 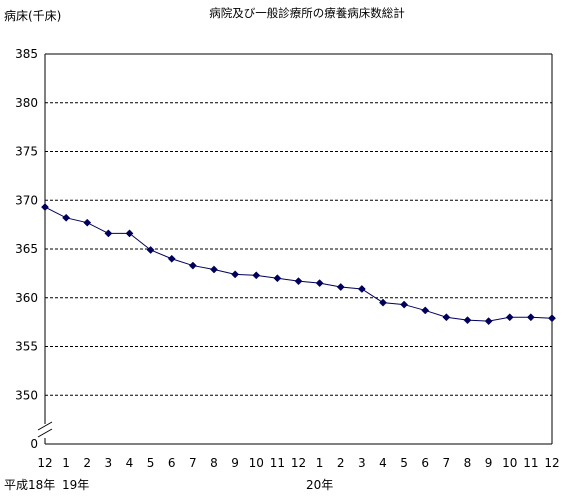 What do you see at coordinates (26, 152) in the screenshot?
I see `y-tick-label: 375` at bounding box center [26, 152].